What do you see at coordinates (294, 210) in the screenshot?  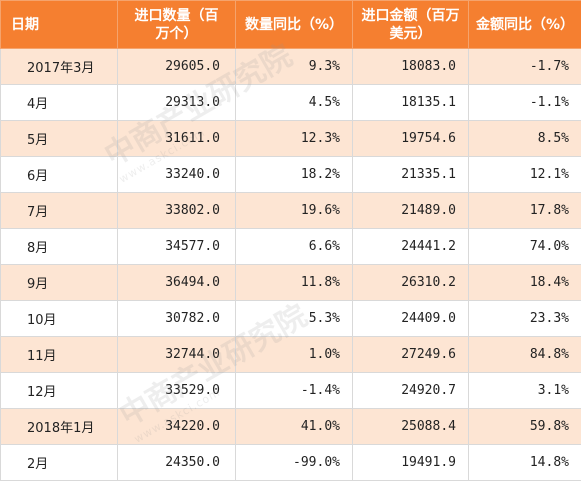 I see `quantity-yoy-cell: 19.6%` at bounding box center [294, 210].